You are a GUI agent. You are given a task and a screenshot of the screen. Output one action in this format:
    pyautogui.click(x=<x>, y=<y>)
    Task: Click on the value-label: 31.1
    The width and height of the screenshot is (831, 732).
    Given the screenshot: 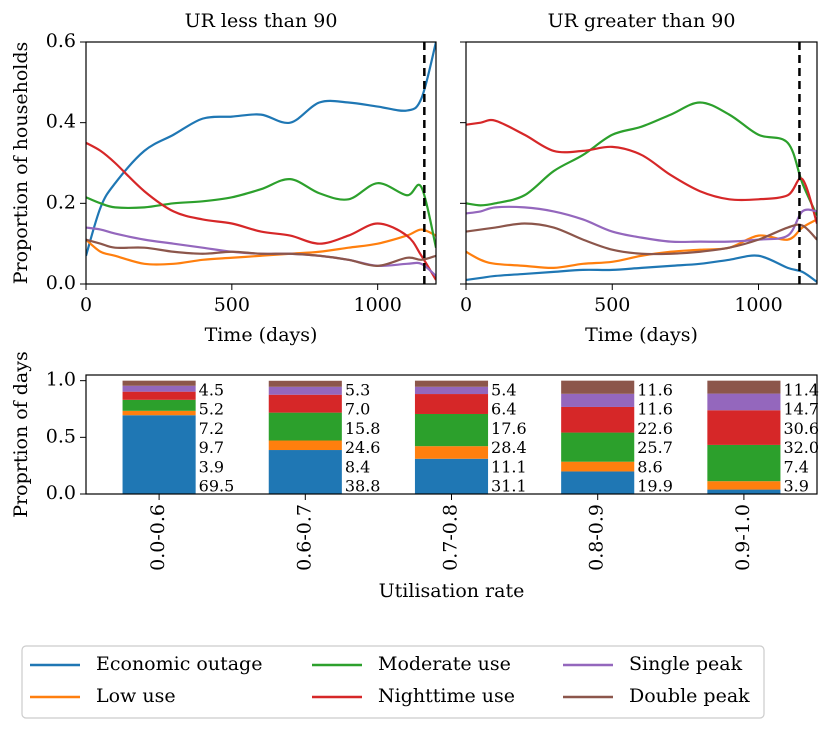 What is the action you would take?
    pyautogui.click(x=509, y=486)
    